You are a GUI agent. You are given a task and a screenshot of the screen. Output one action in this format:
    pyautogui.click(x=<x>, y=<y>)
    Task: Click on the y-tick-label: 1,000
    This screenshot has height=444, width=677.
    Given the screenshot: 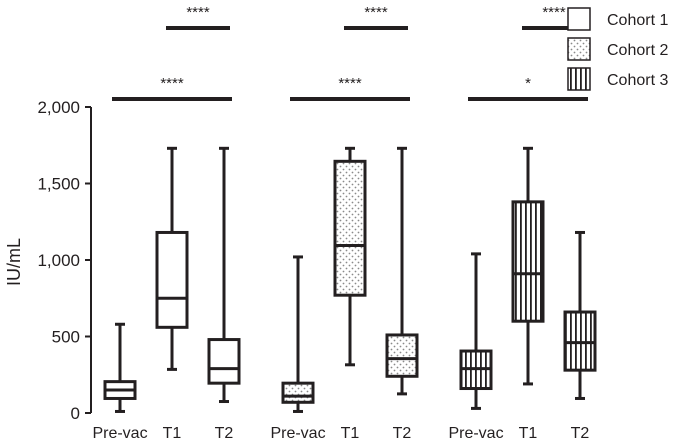 What is the action you would take?
    pyautogui.click(x=58, y=260)
    